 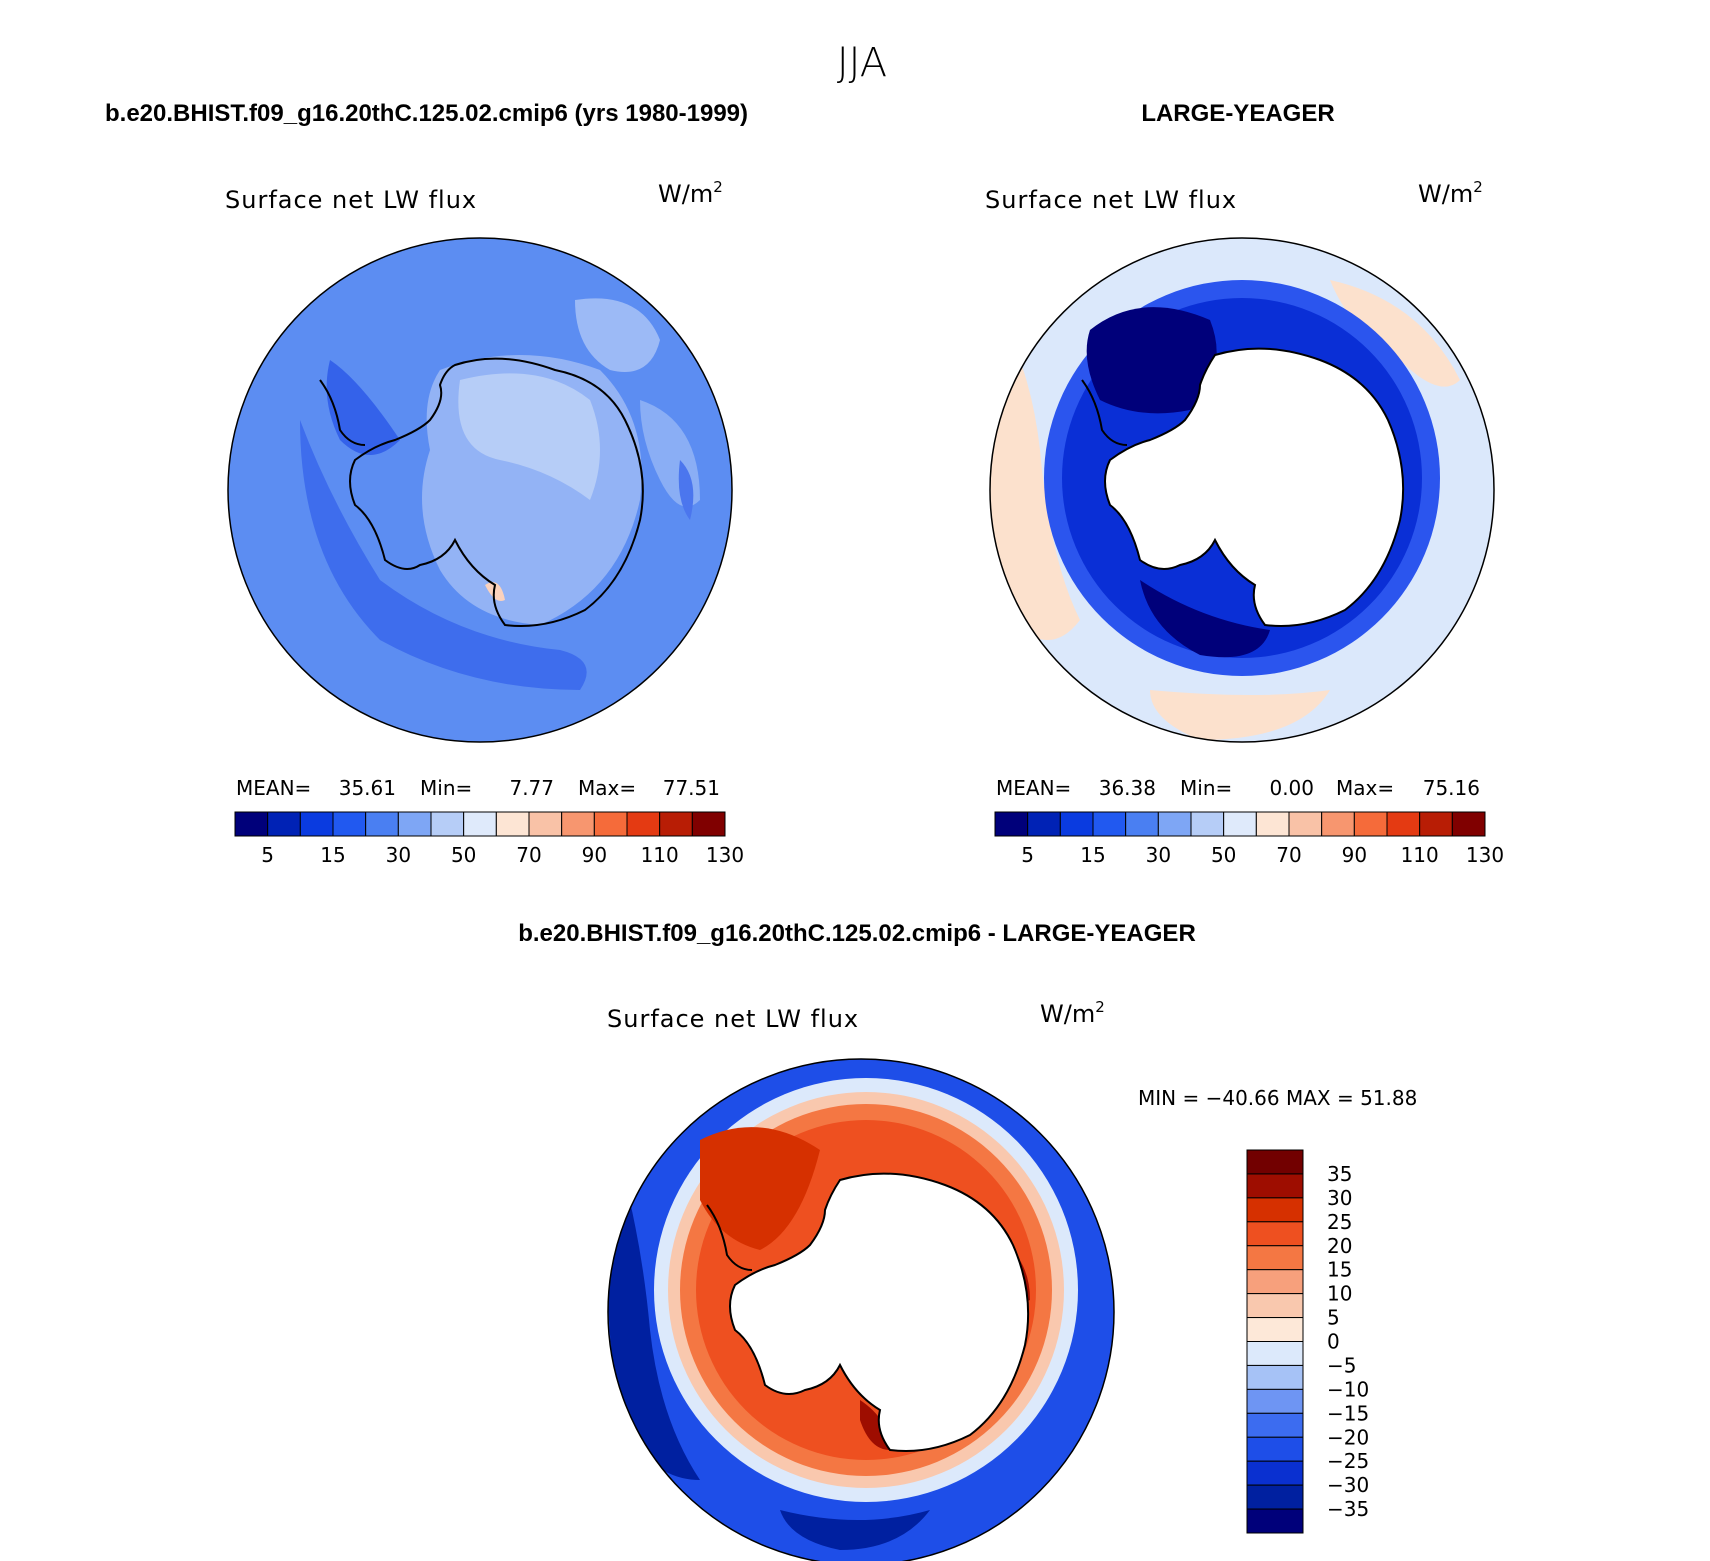 I want to click on stat-min-value: 7.77, so click(x=531, y=788).